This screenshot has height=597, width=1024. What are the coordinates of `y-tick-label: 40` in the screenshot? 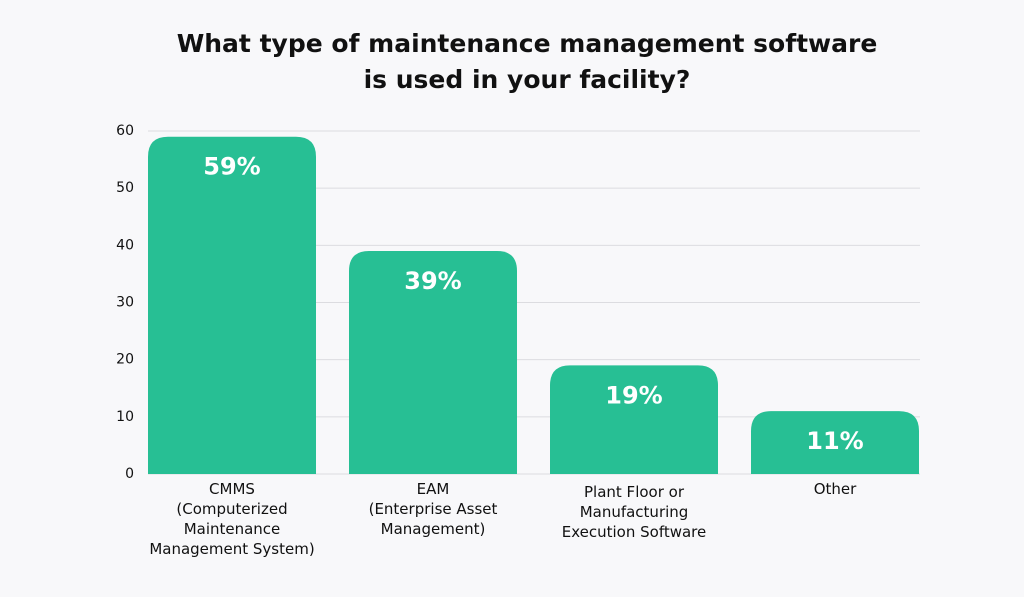 It's located at (125, 245).